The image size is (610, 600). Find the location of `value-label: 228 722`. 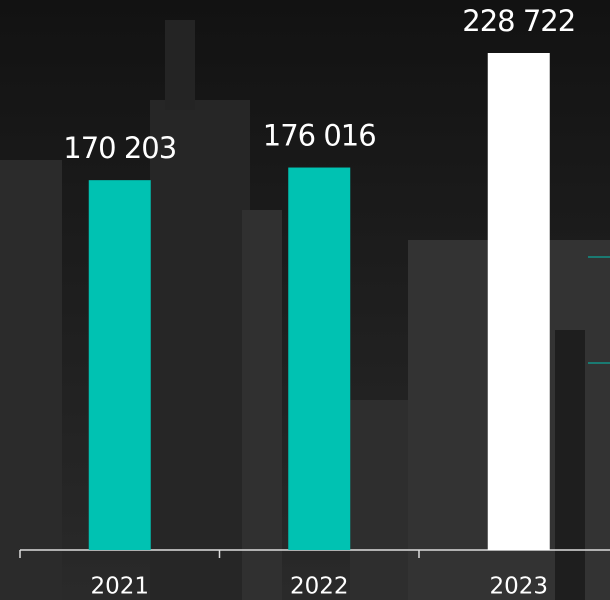

value-label: 228 722 is located at coordinates (518, 21).